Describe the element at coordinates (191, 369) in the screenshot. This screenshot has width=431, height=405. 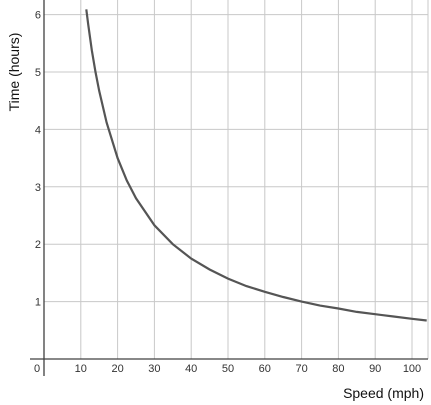
I see `x-tick-label-40: 40` at that location.